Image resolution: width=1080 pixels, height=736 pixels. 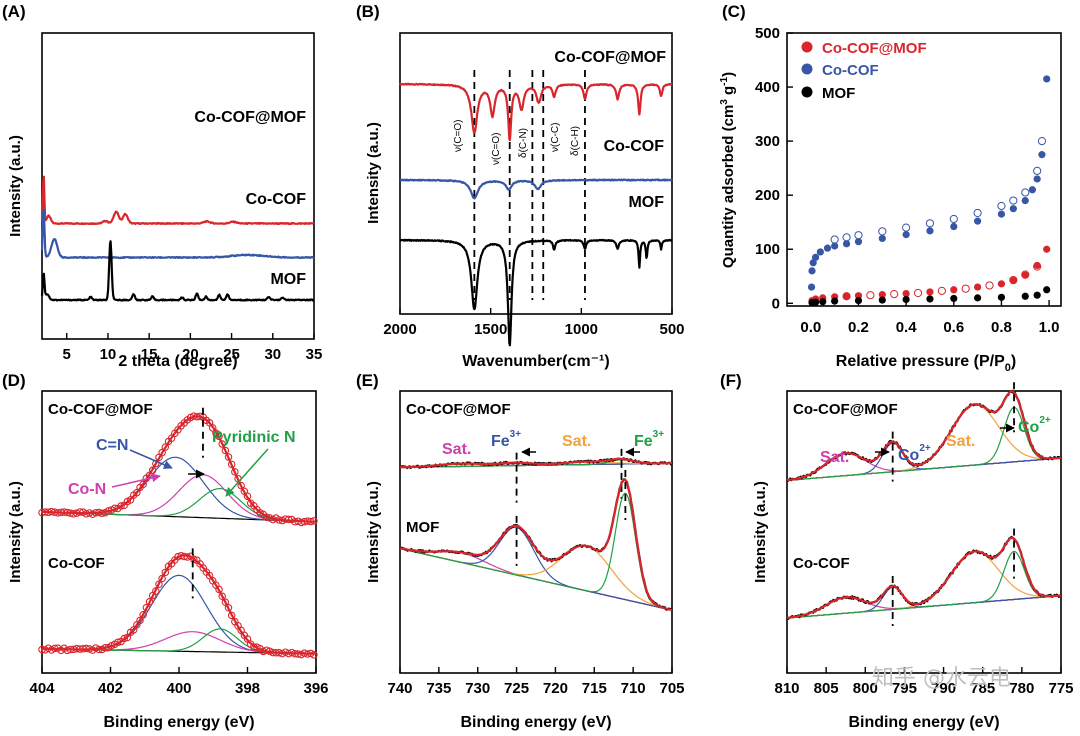 What do you see at coordinates (190, 354) in the screenshot?
I see `panel-a-x-tick-label: 20` at bounding box center [190, 354].